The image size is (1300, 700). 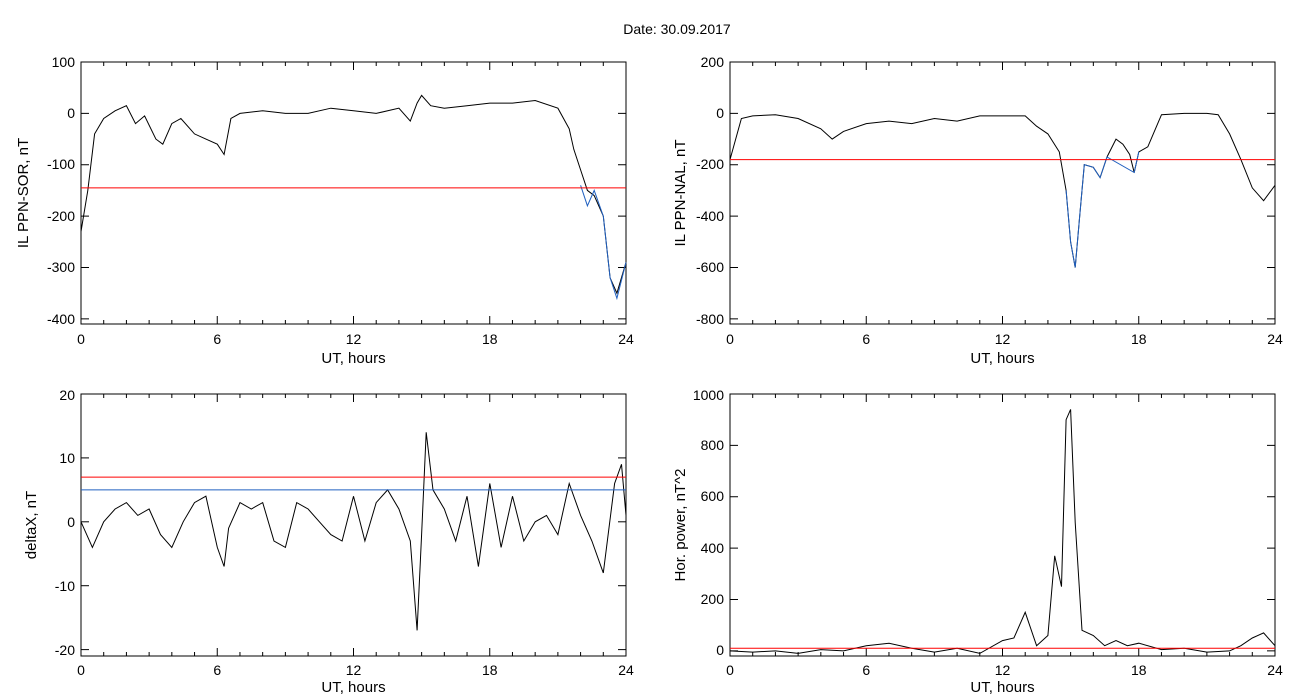 I want to click on y-tick-label: -600, so click(x=710, y=267).